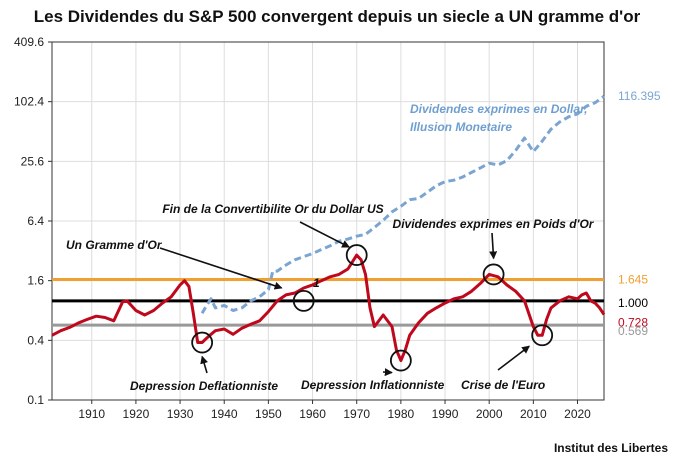 The height and width of the screenshot is (468, 675). I want to click on x-tick-label: 1940, so click(224, 414).